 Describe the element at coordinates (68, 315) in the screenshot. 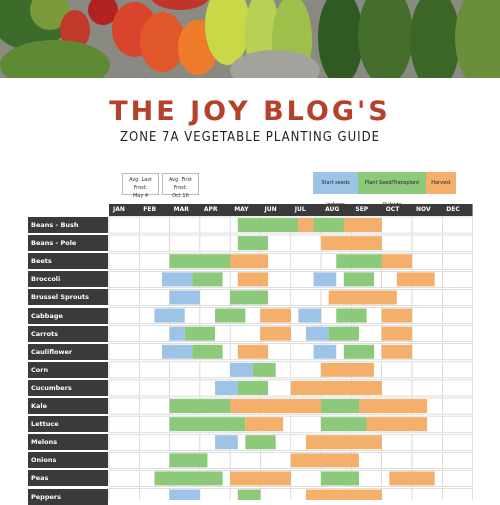

I see `crop-label: Cabbage` at that location.